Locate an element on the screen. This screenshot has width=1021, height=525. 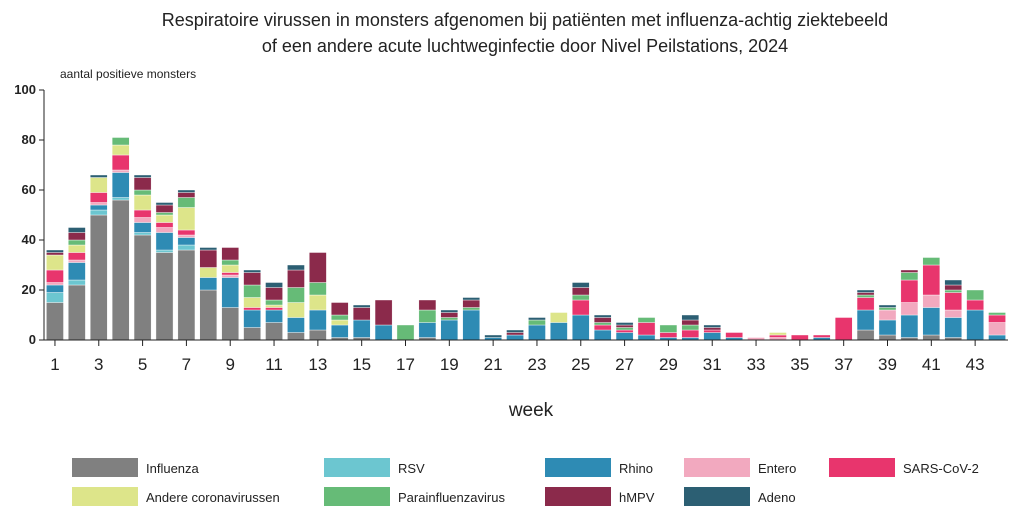
x-tick-label: 27 is located at coordinates (624, 364).